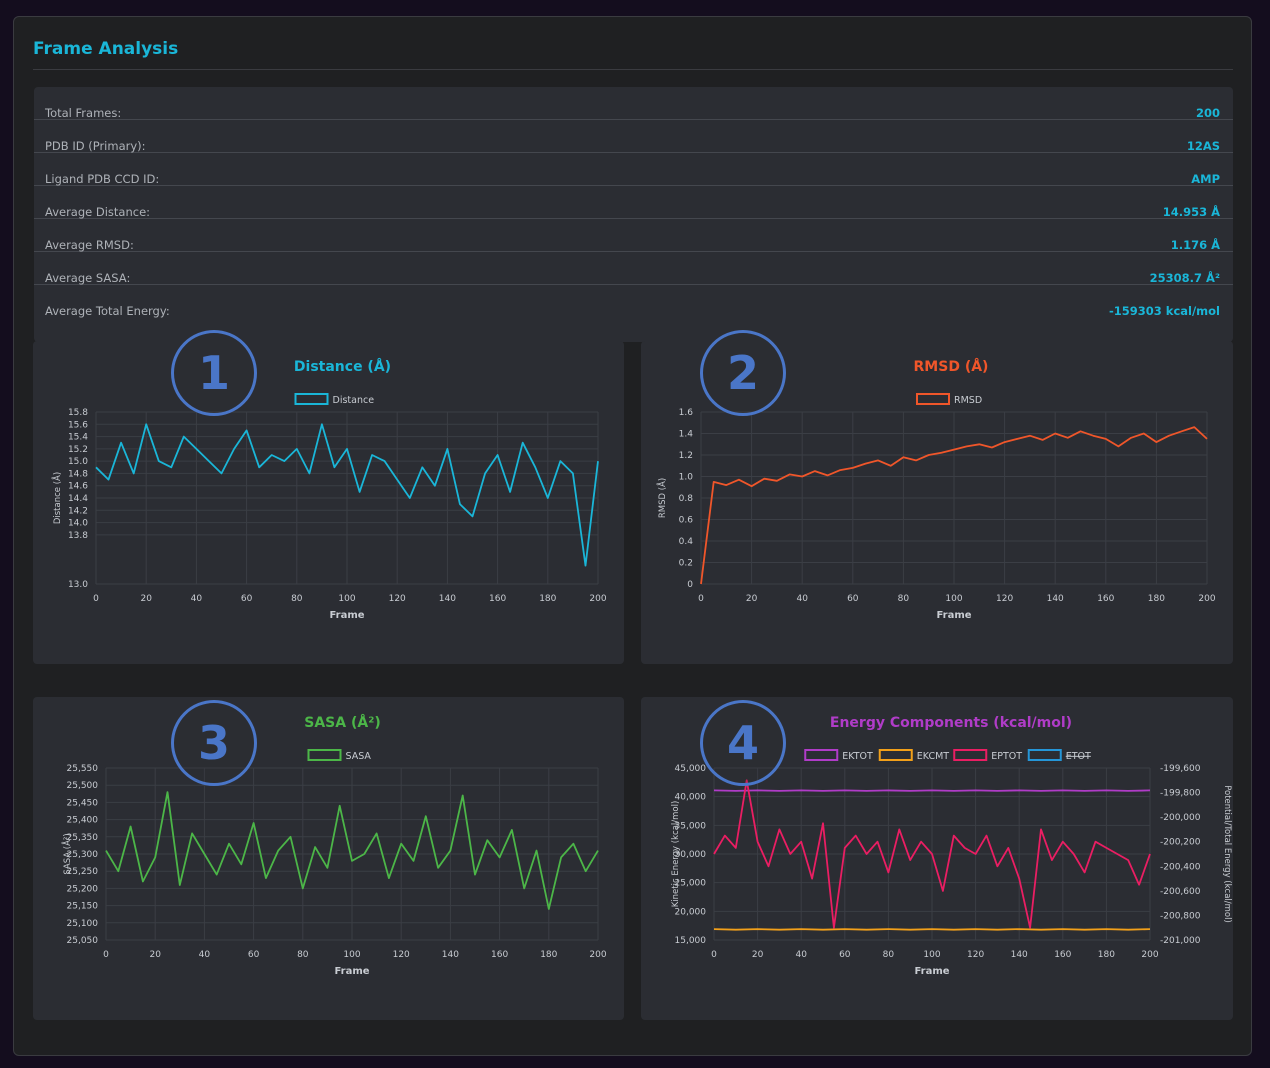 The height and width of the screenshot is (1068, 1270). I want to click on stat-row-avg-energy: Average Total Energy: -159303 kcal/mol, so click(633, 301).